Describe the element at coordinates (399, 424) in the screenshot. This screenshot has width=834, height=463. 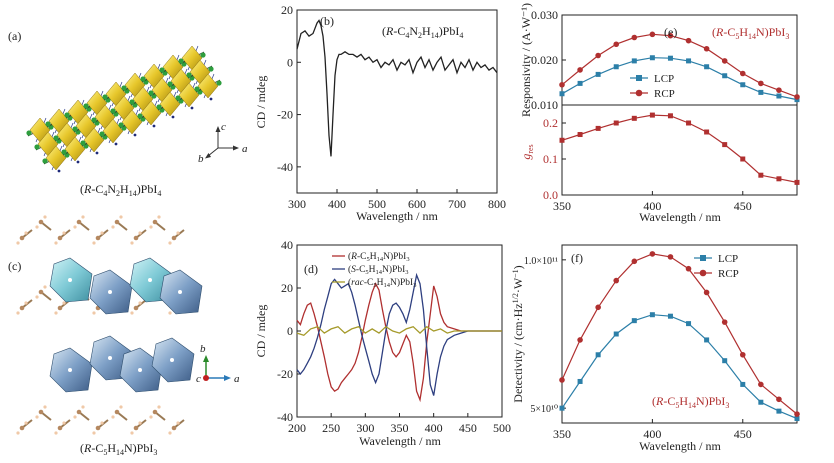
I see `chart-d-x-ticks: 200 250 300 350 400 450 500` at that location.